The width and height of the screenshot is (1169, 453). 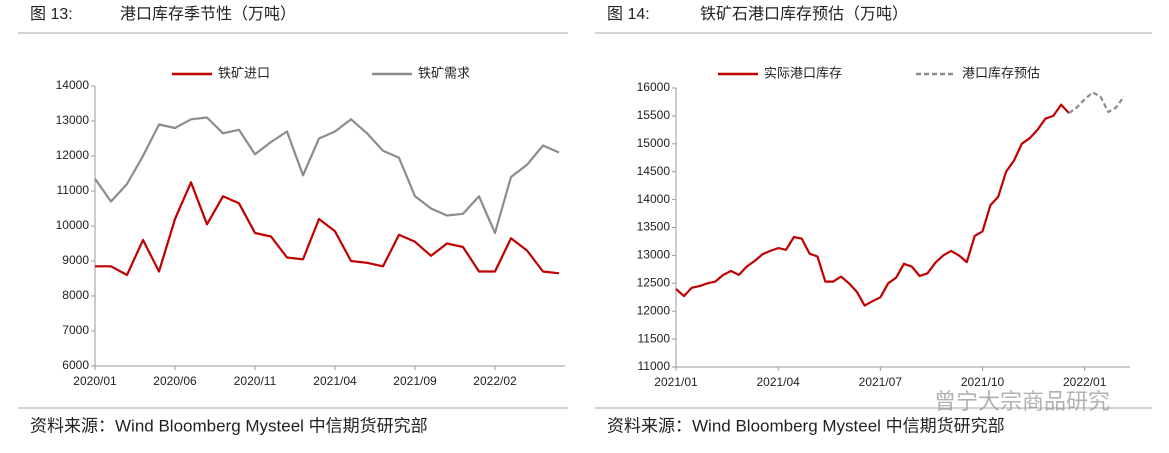 I want to click on x-tick-label: 2021/10, so click(x=983, y=382).